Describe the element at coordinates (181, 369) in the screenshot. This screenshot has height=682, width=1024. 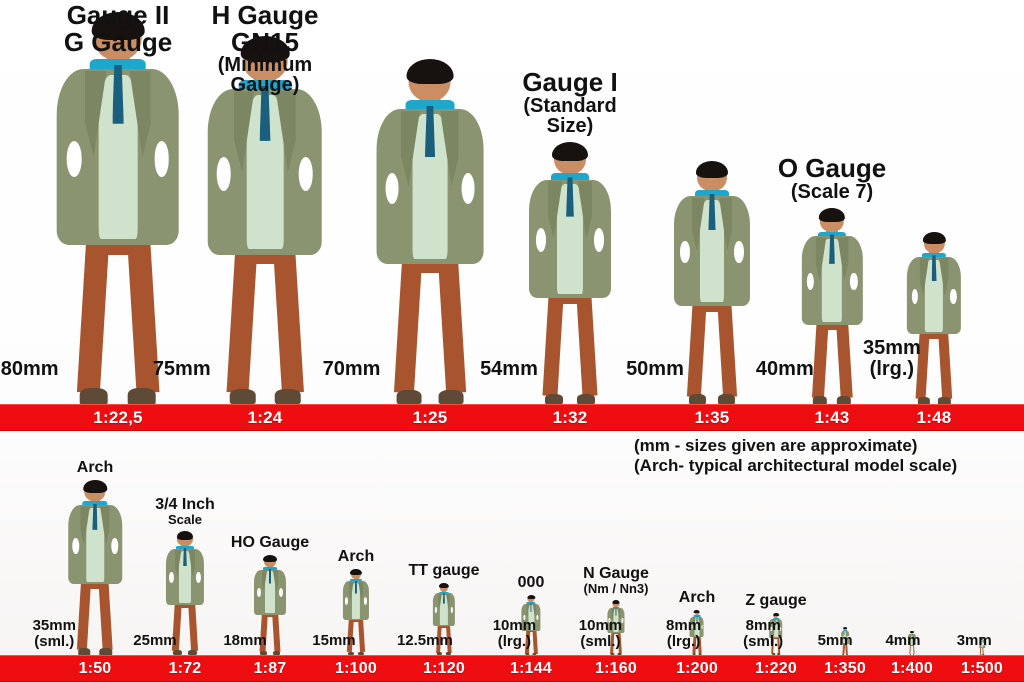
I see `size-label: 75mm` at that location.